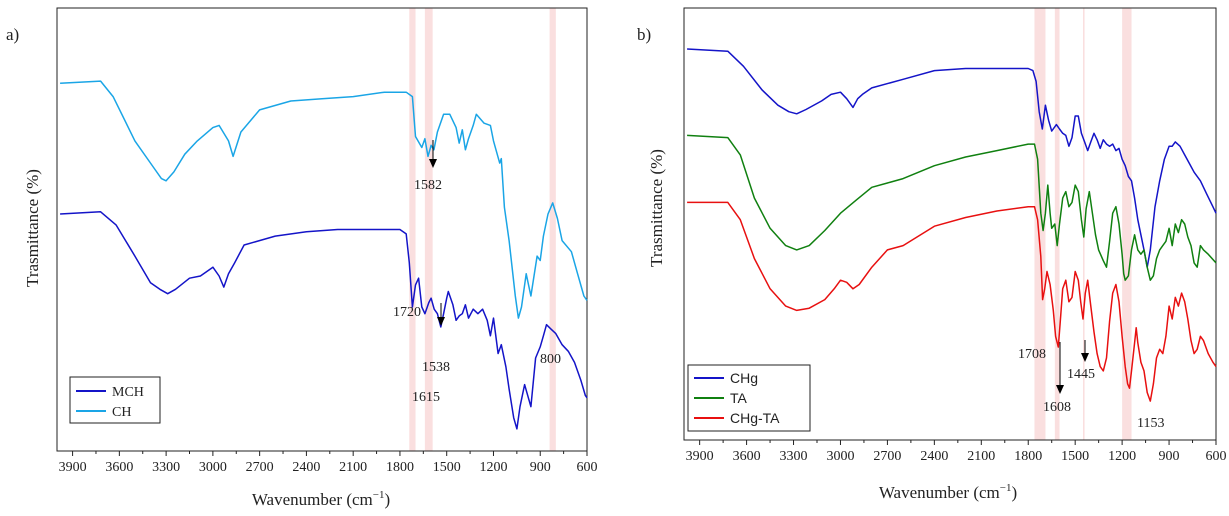 The width and height of the screenshot is (1229, 516). I want to click on annotation-label-1615: 1615, so click(426, 397).